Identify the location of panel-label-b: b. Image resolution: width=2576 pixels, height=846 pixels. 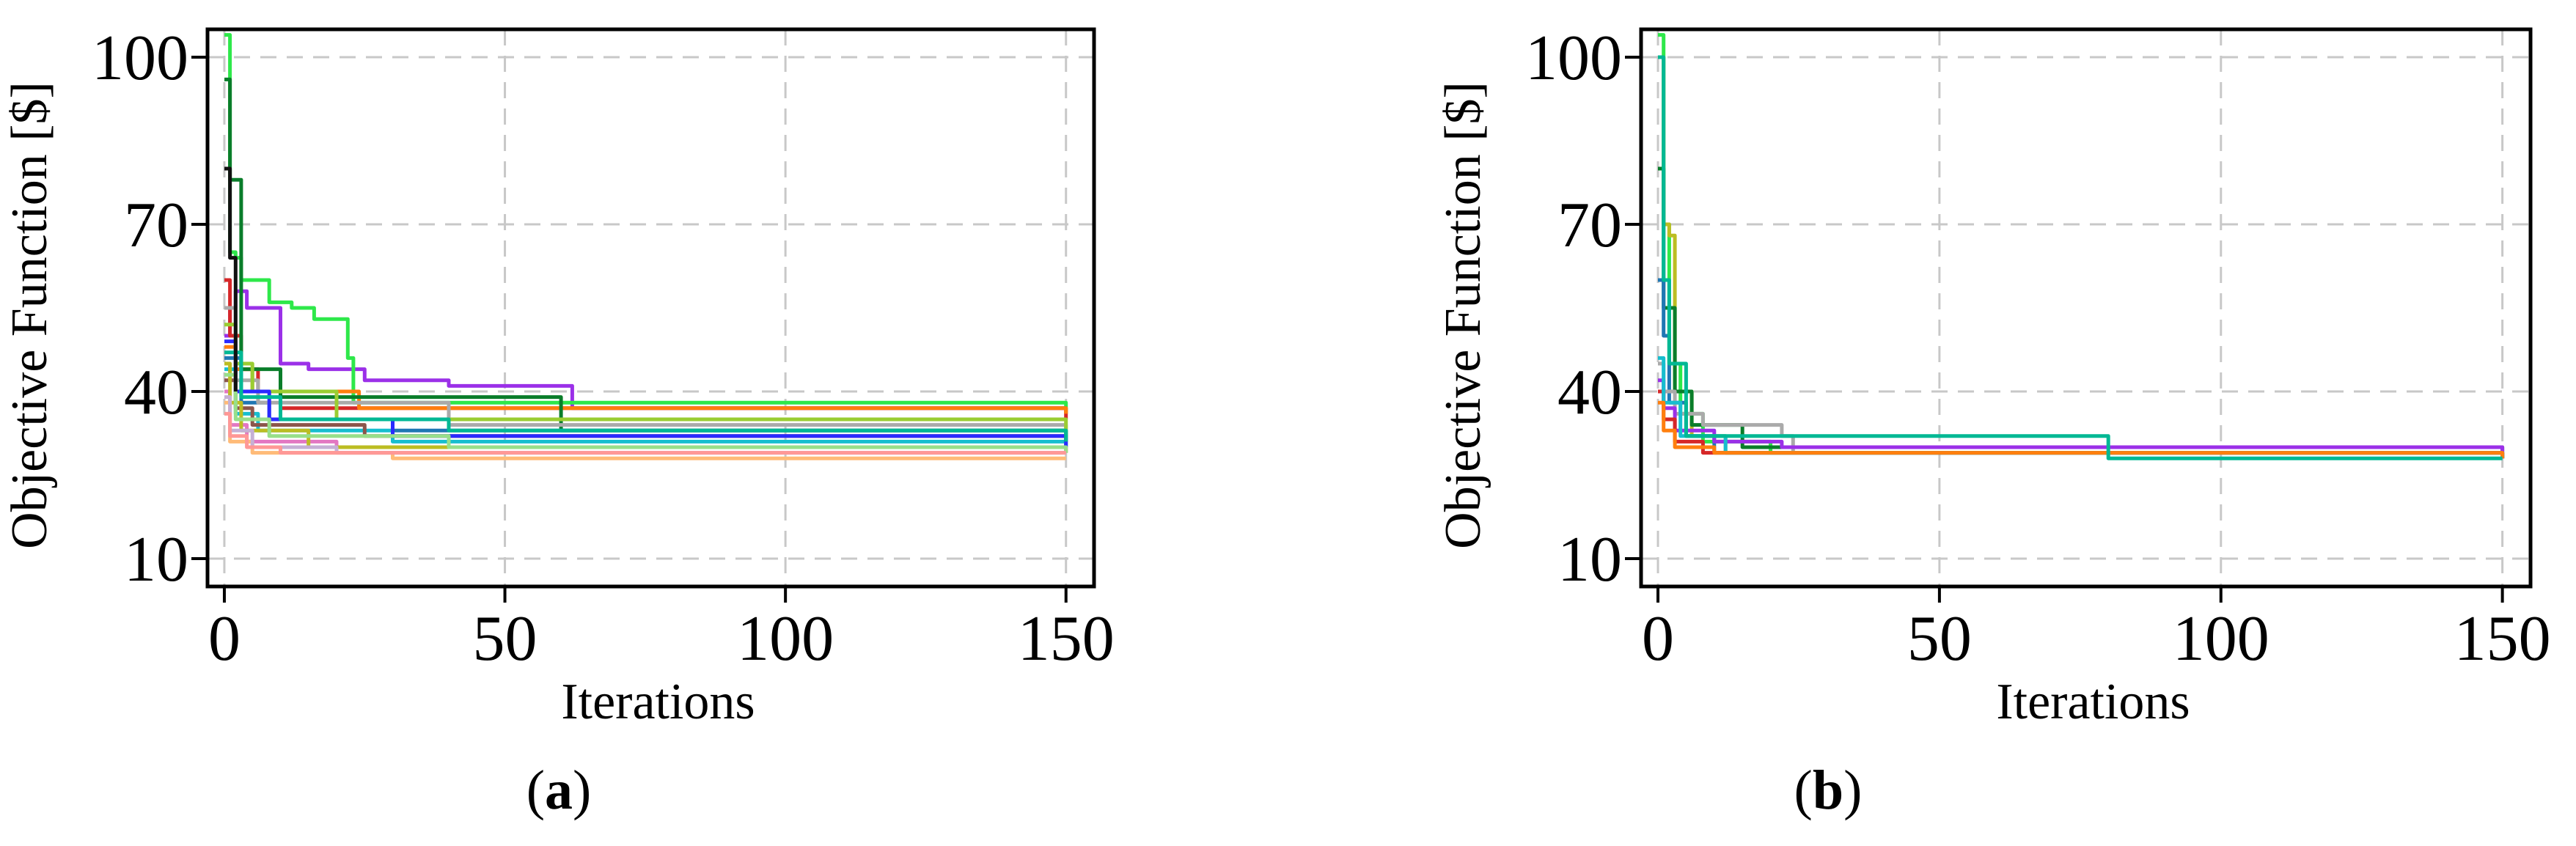
(1828, 790).